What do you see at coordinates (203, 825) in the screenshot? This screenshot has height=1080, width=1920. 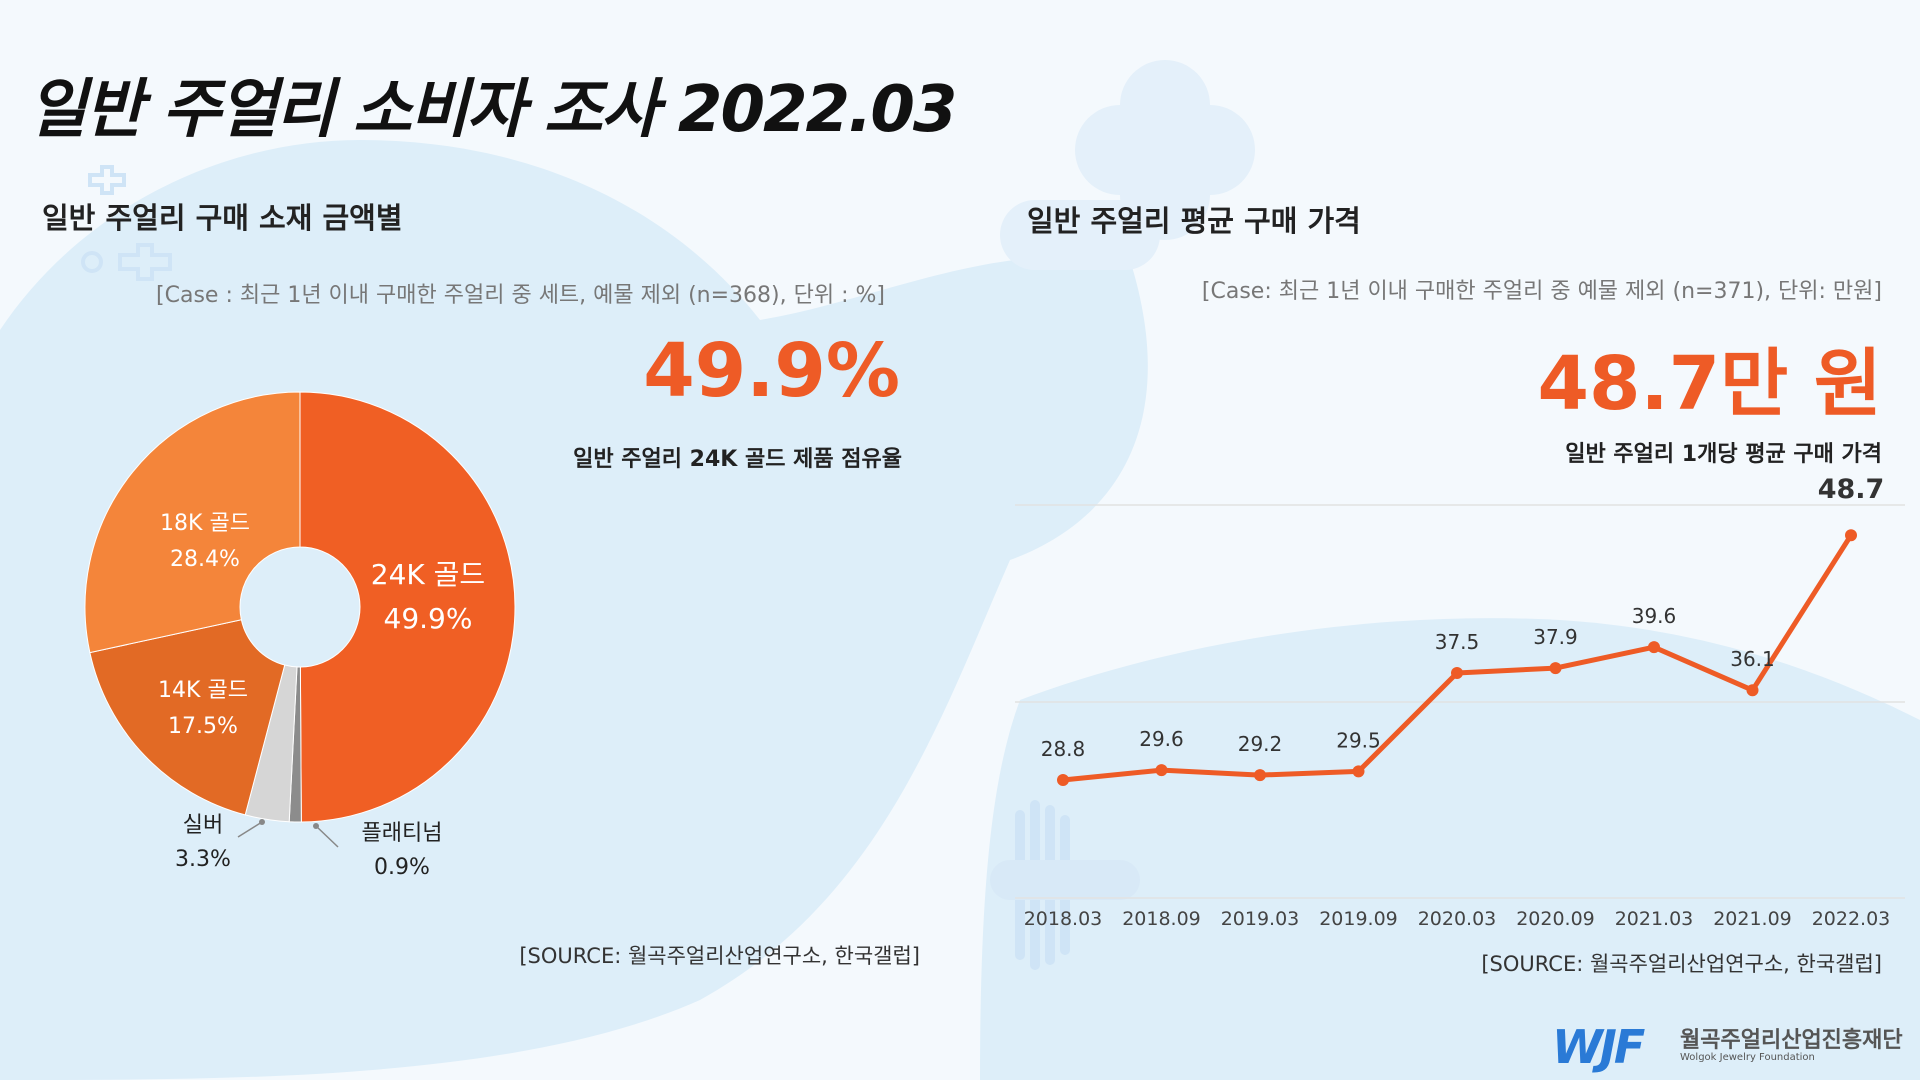 I see `donut-label-name-2: 실버` at bounding box center [203, 825].